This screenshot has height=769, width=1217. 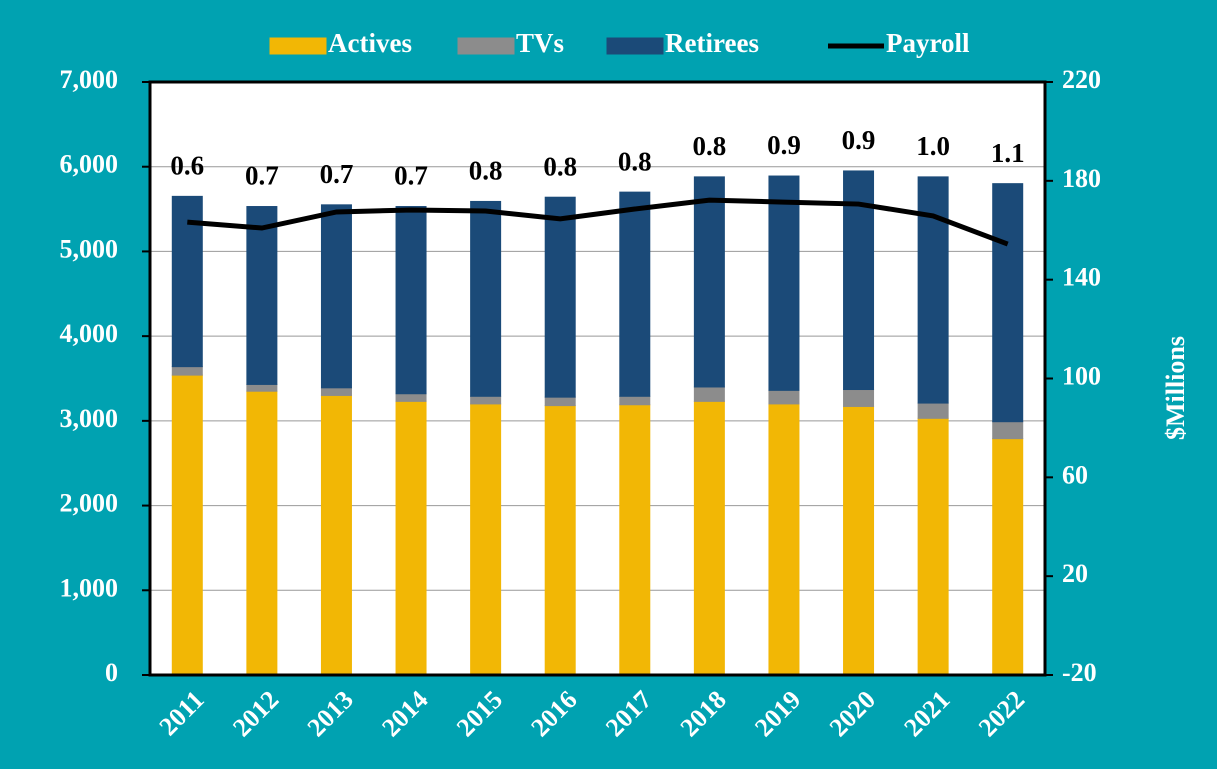 I want to click on legend-label: Retirees, so click(x=712, y=43).